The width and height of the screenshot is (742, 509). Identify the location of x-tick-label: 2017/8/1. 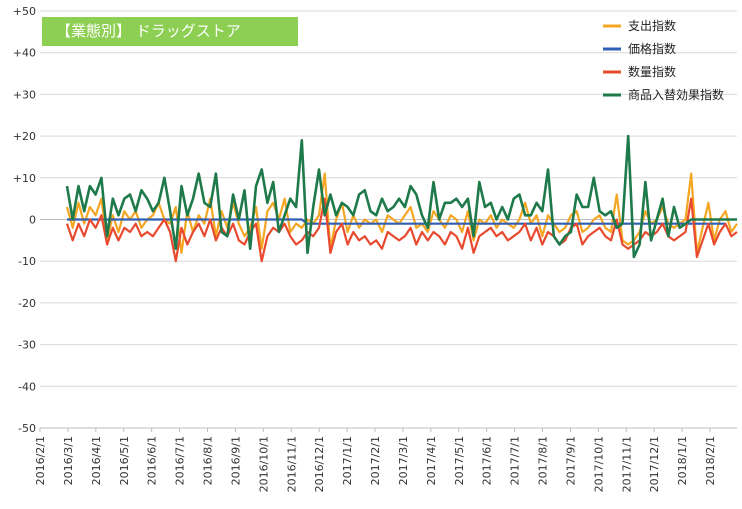
(543, 460).